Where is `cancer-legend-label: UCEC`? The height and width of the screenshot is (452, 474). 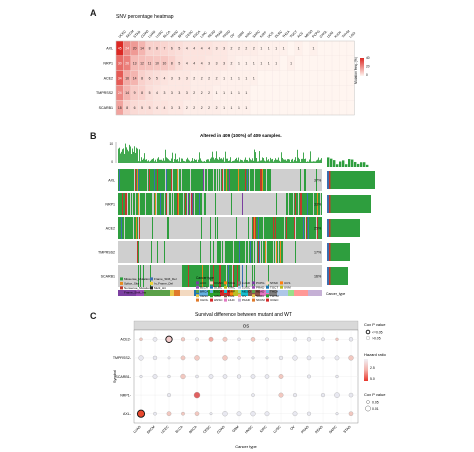 cancer-legend-label: UCEC is located at coordinates (274, 300).